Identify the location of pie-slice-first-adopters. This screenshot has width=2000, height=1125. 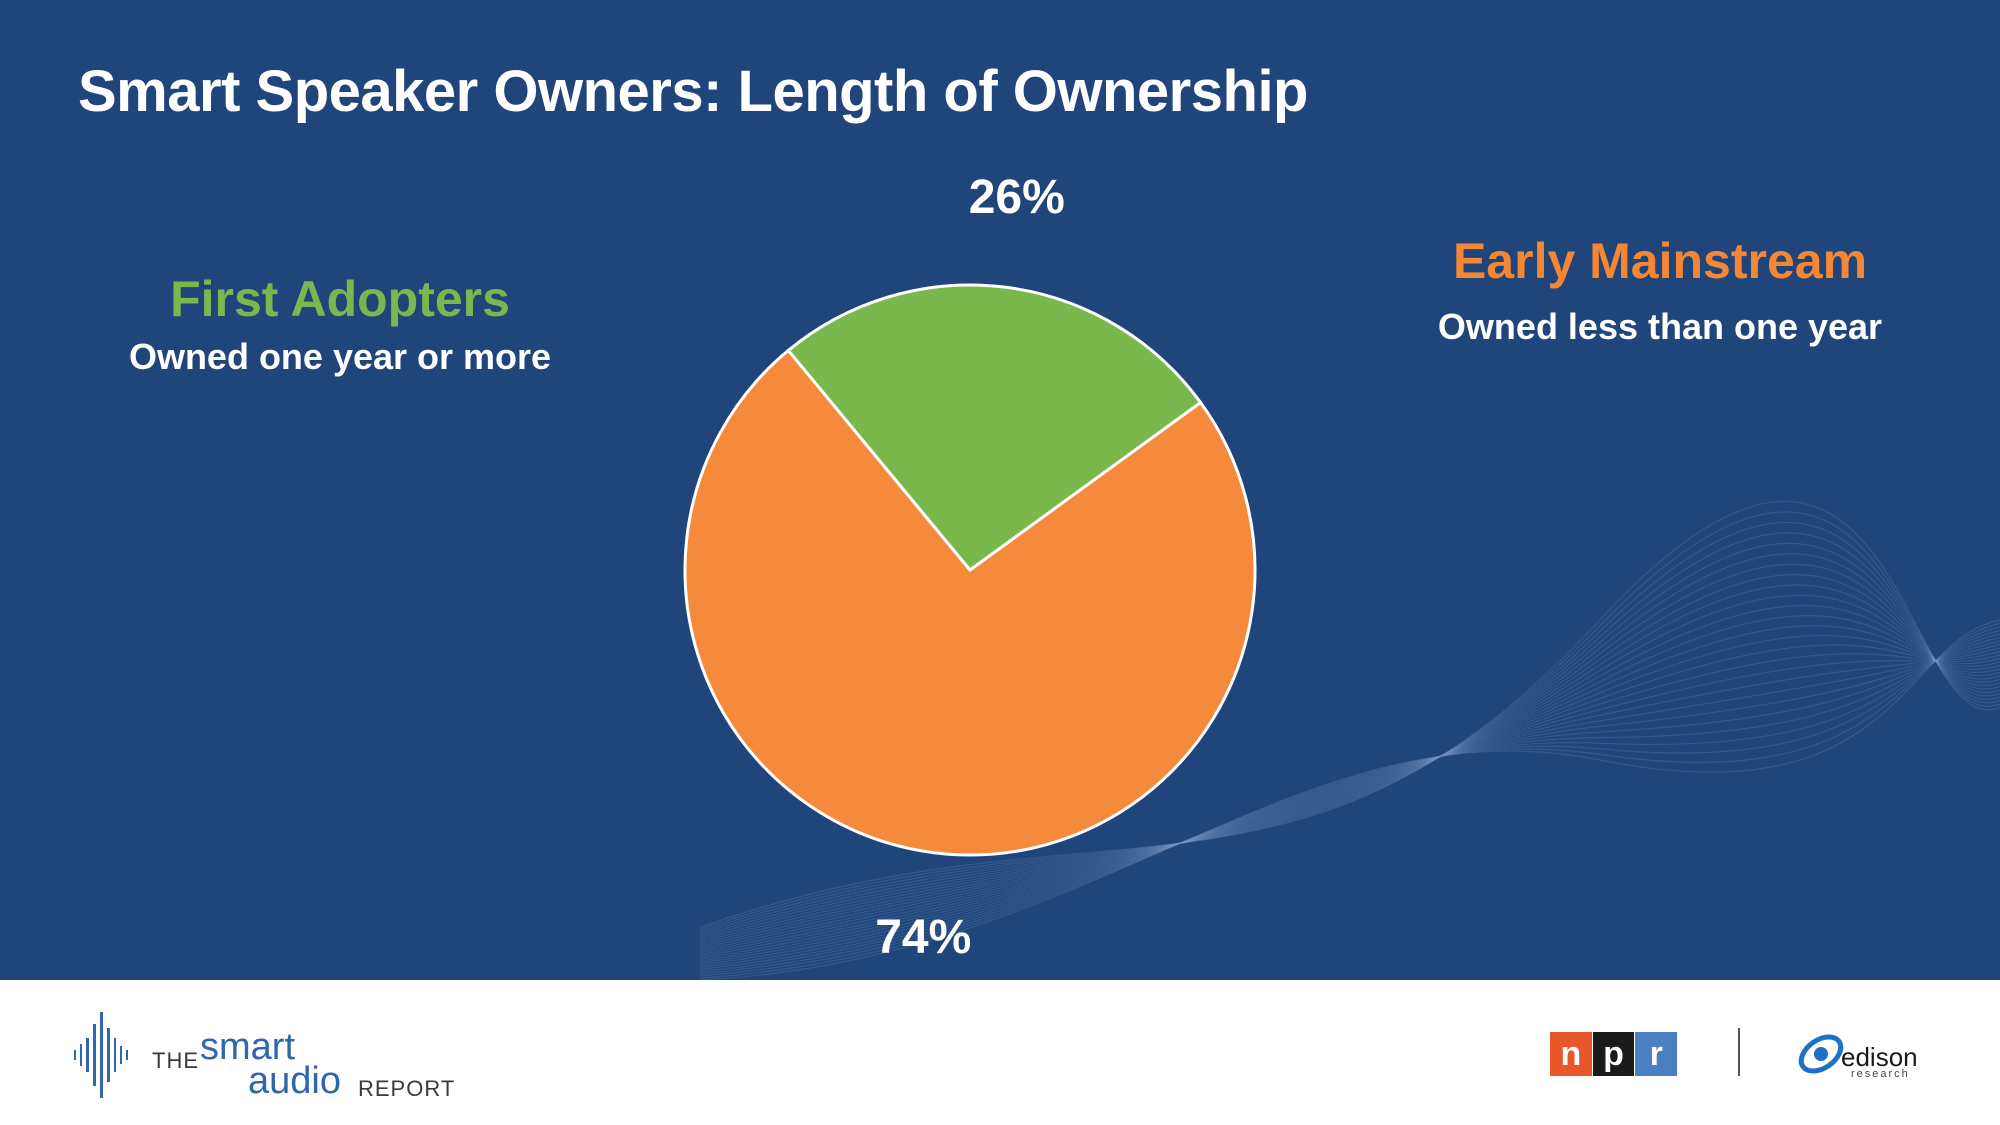
(994, 428).